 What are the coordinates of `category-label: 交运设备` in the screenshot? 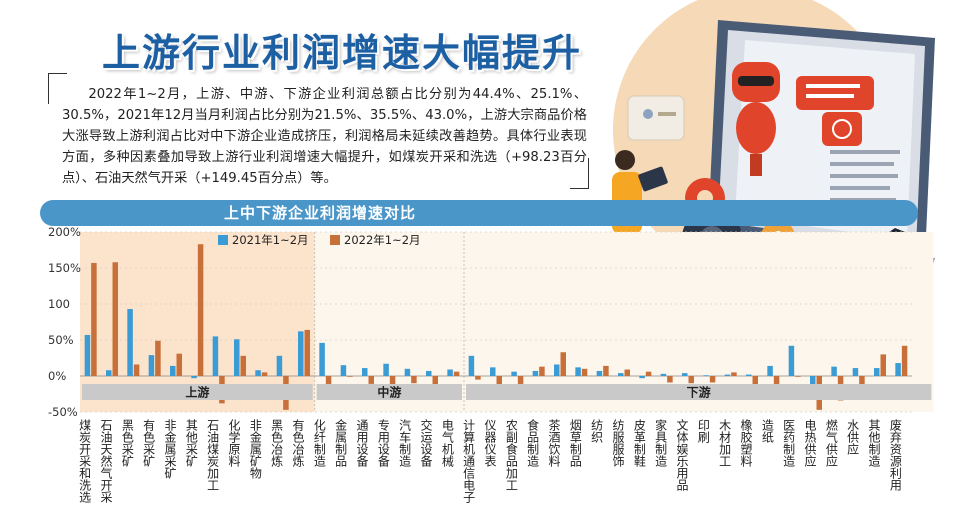 It's located at (426, 443).